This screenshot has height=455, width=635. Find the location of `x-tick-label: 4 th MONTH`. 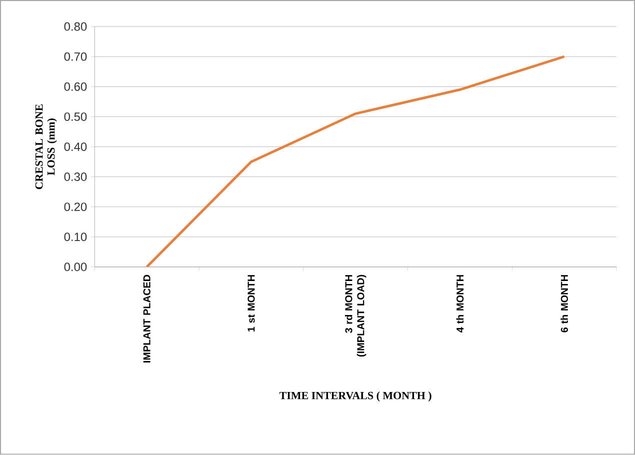

x-tick-label: 4 th MONTH is located at coordinates (460, 304).